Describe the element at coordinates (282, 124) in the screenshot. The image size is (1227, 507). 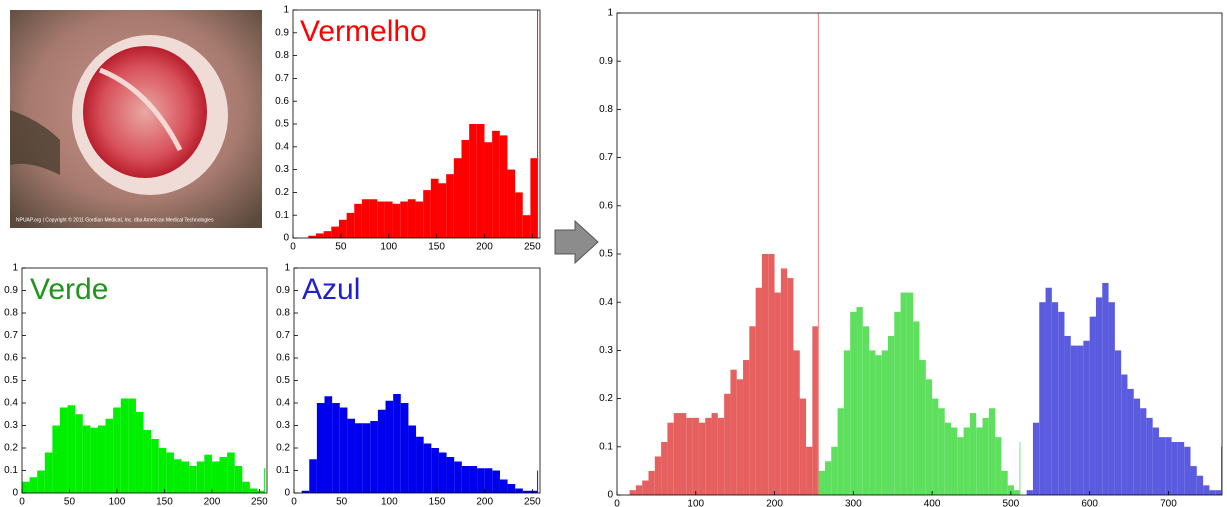
I see `y-tick-label: 0.5` at that location.